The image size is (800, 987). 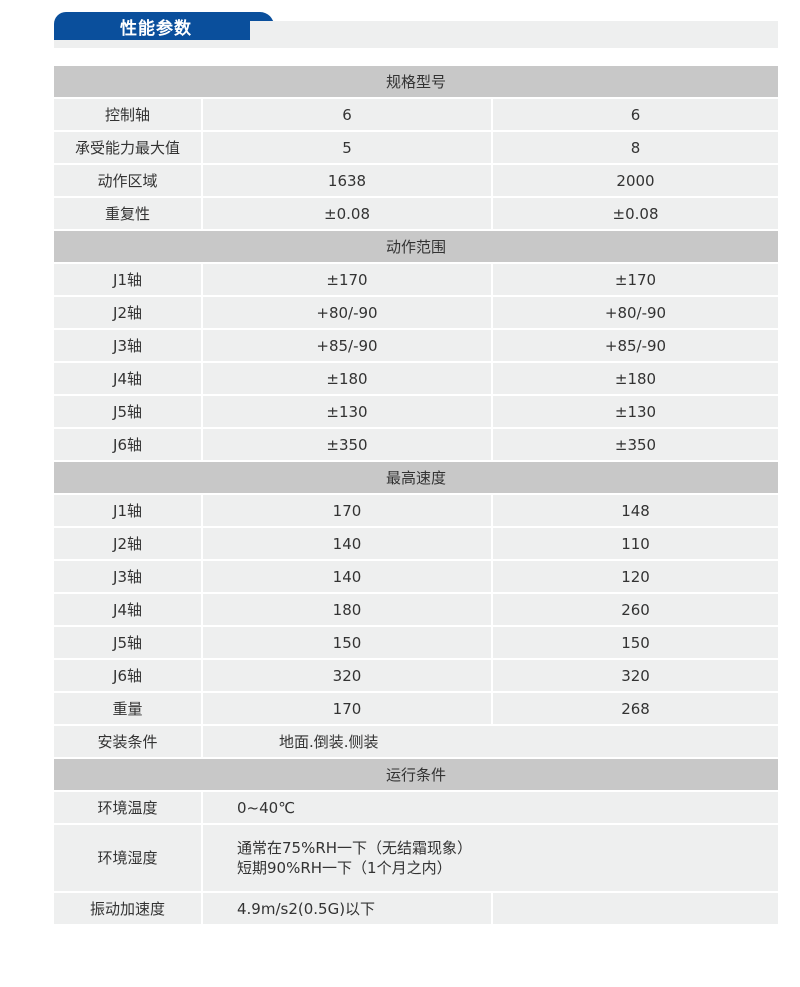 I want to click on section-header: 规格型号, so click(x=416, y=82).